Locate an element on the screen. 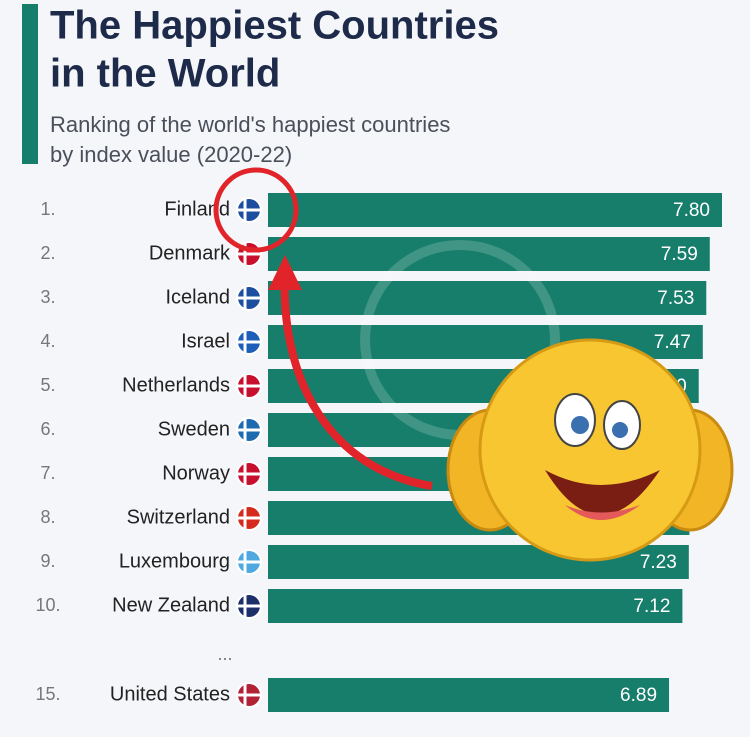  accent-bar is located at coordinates (30, 84).